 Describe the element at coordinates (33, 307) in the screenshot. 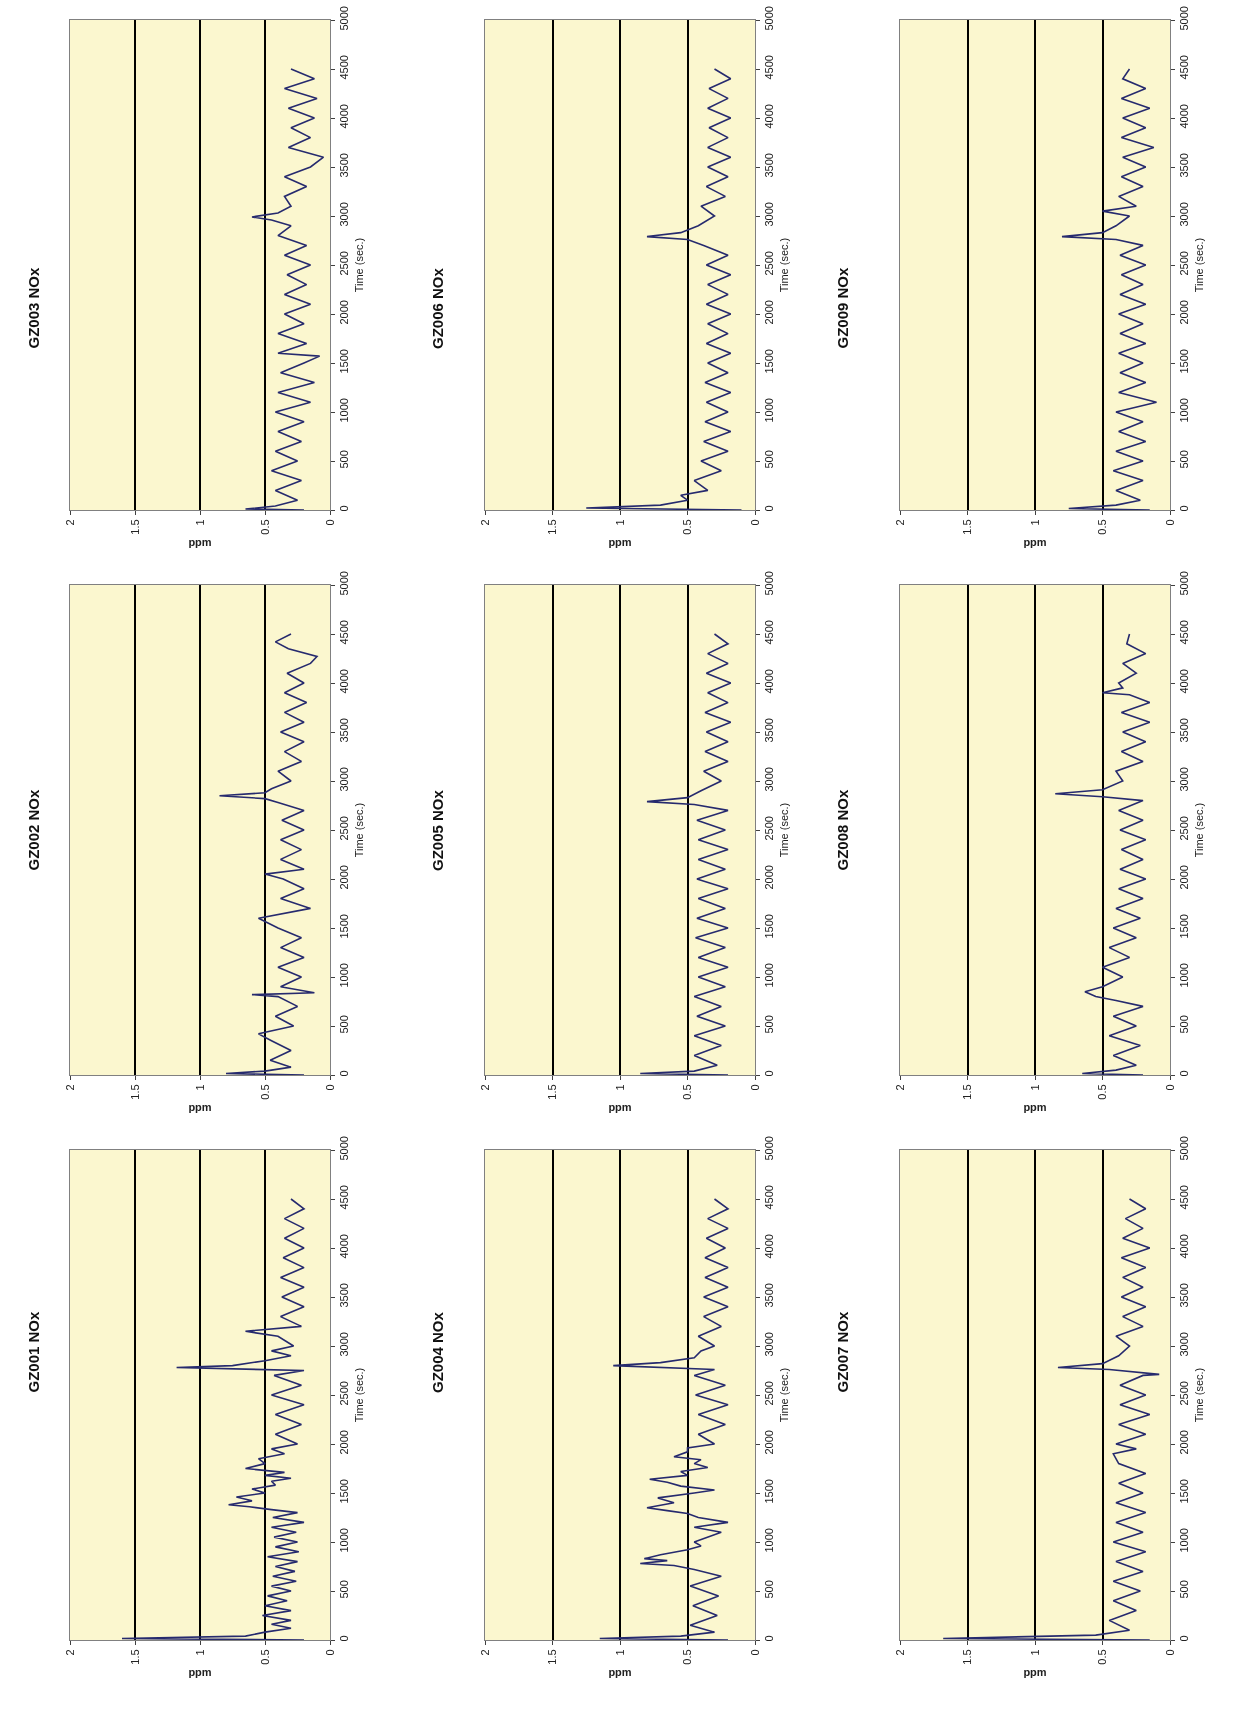

I see `text: GZ003 NOx` at that location.